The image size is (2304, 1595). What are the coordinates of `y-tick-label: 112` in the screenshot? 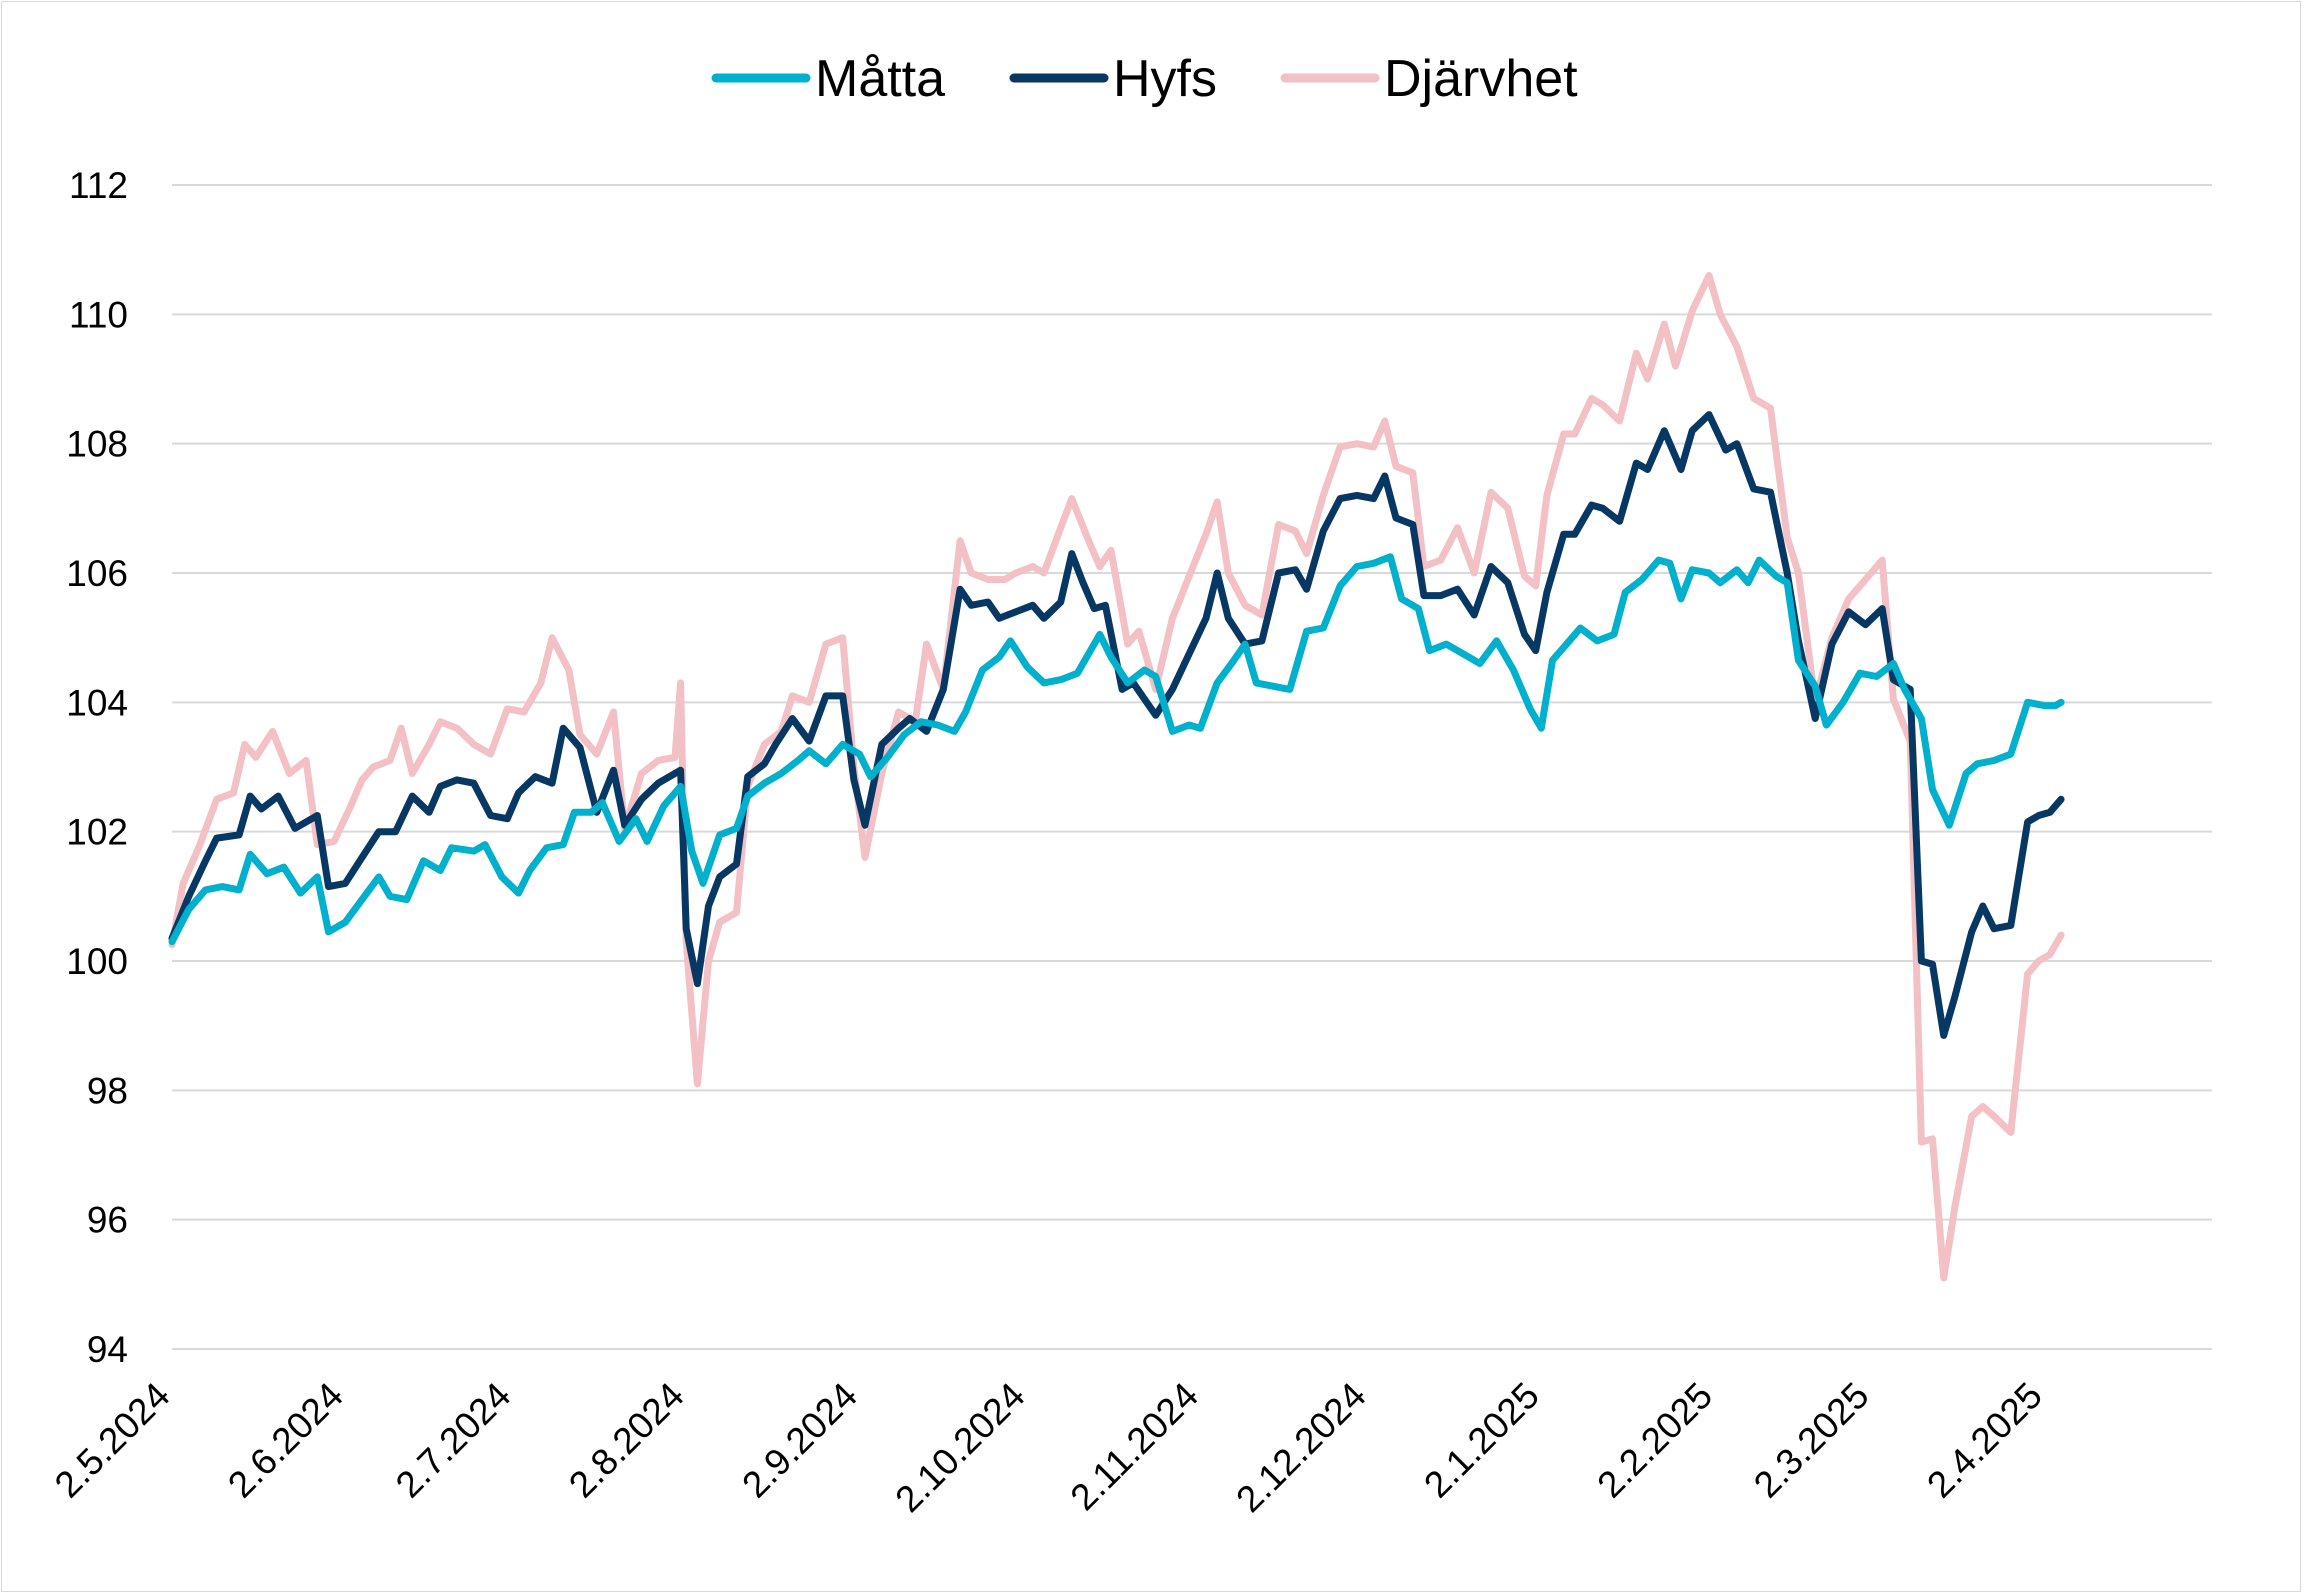 It's located at (98, 185).